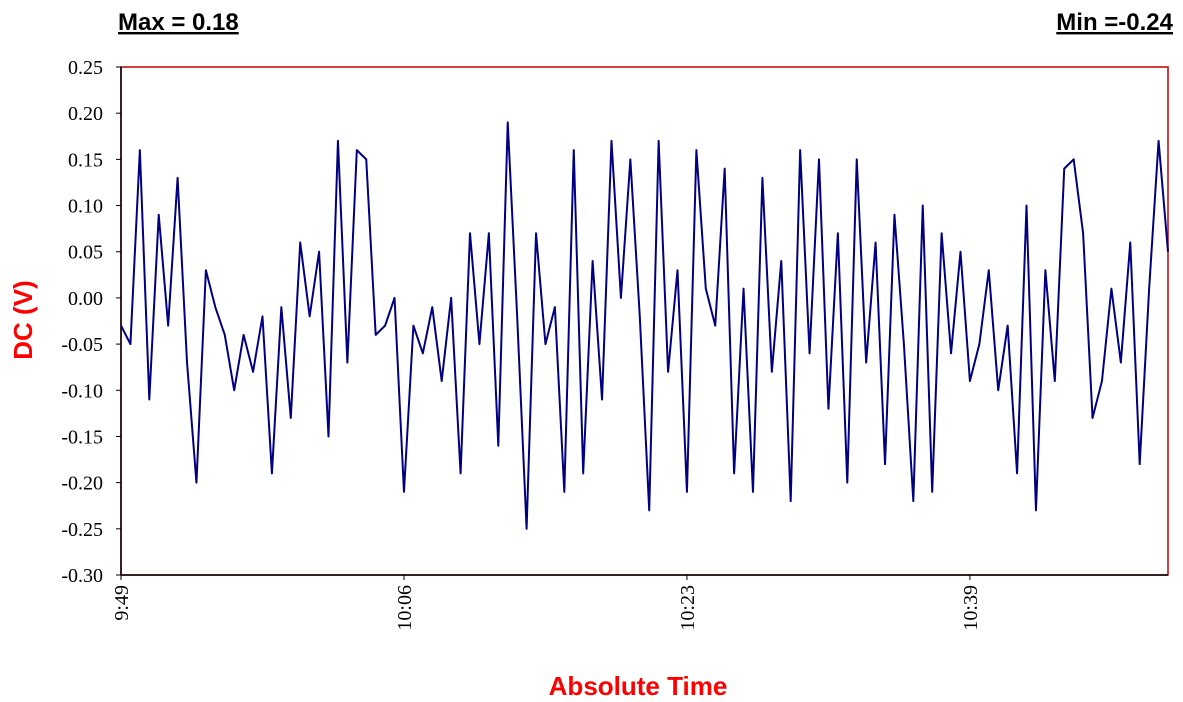  I want to click on y-axis-title: DC (V), so click(23, 319).